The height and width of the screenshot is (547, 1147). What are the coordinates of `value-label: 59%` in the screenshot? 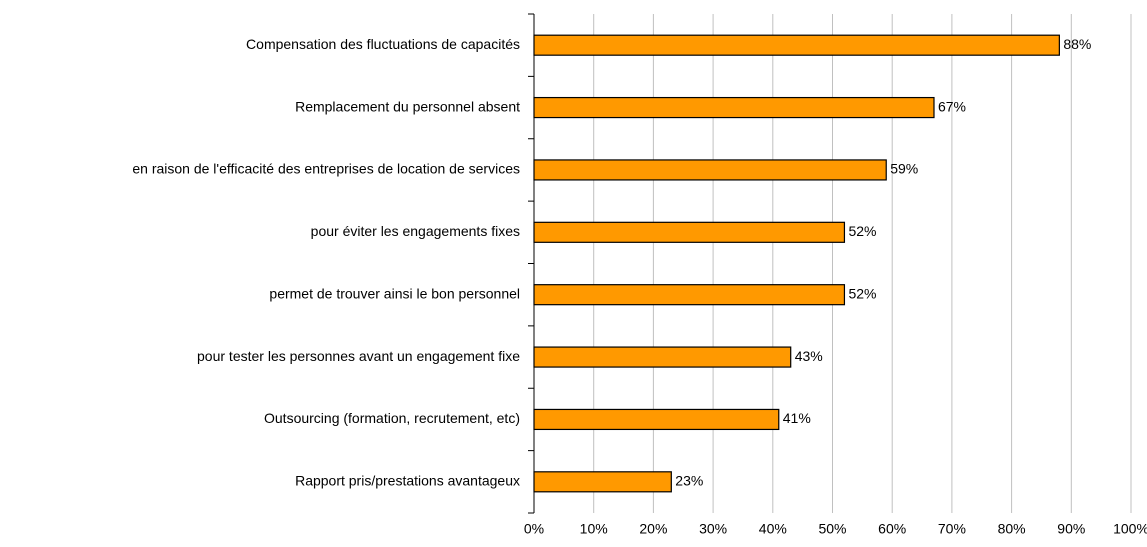 It's located at (904, 169).